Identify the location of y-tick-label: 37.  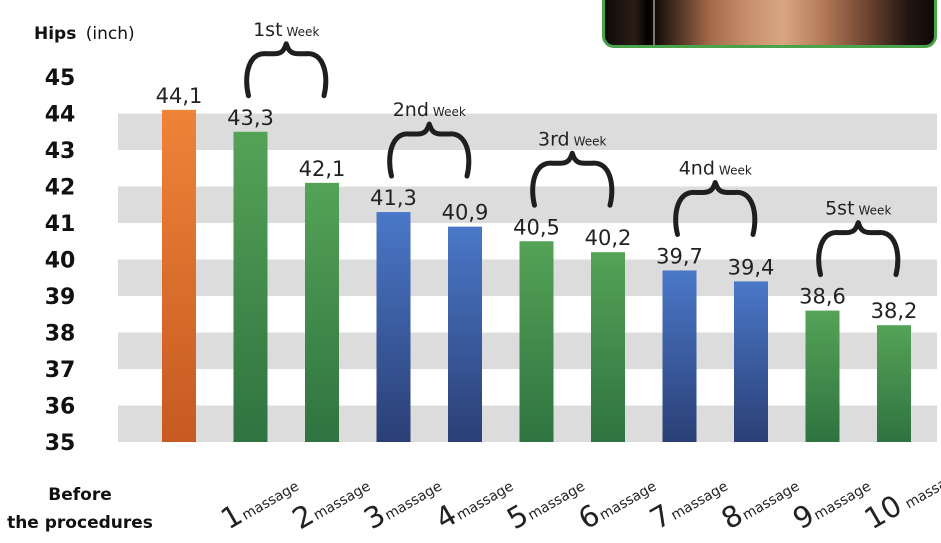
(60, 370).